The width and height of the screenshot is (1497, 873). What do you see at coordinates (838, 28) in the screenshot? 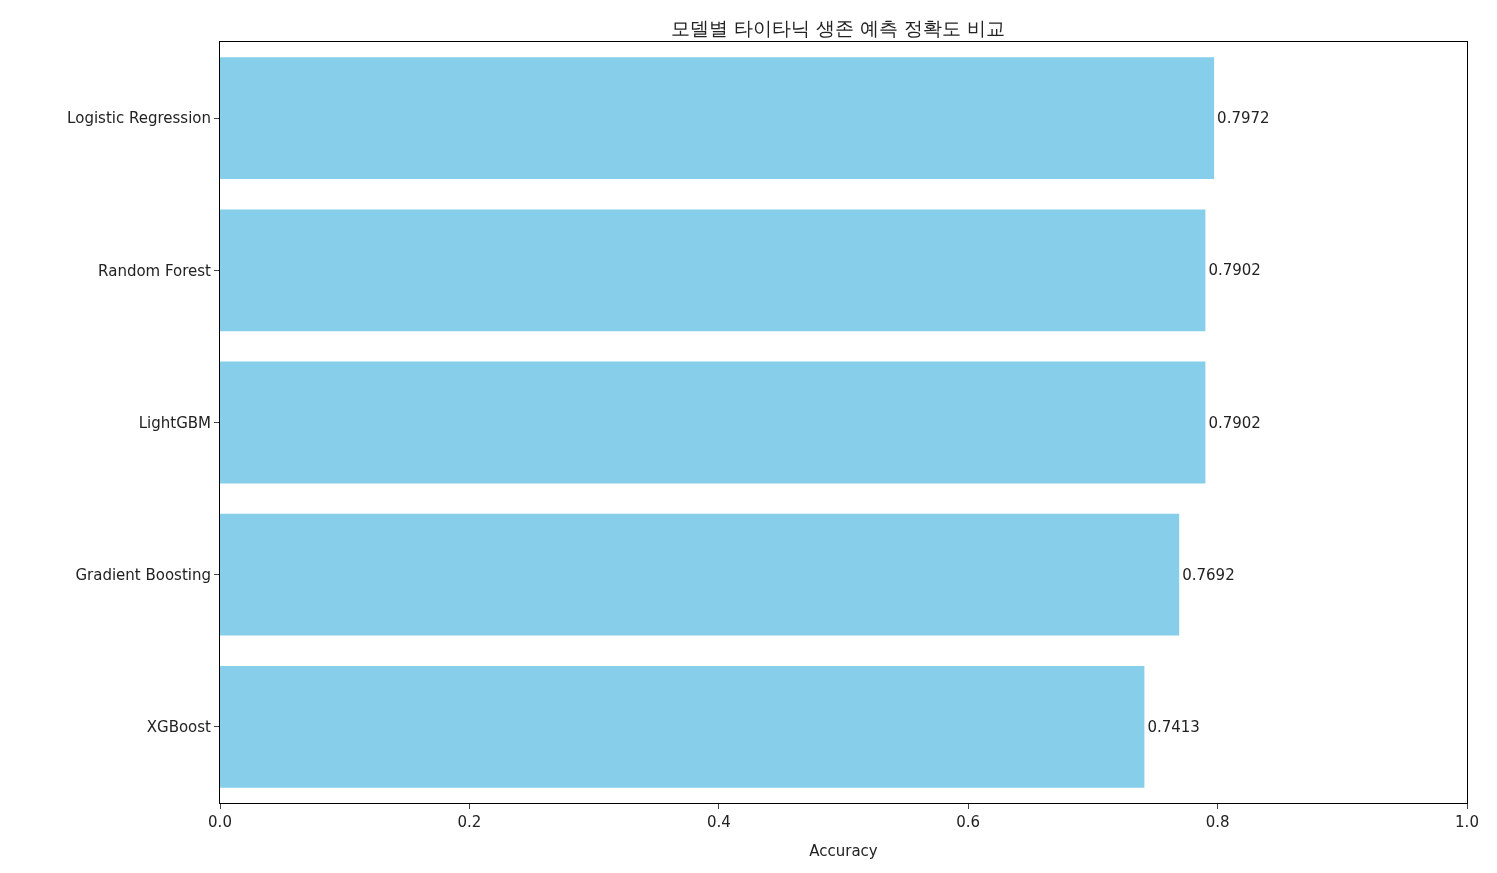
I see `chart-title: 모델별 타이타닉 생존 예측 정확도 비교` at bounding box center [838, 28].